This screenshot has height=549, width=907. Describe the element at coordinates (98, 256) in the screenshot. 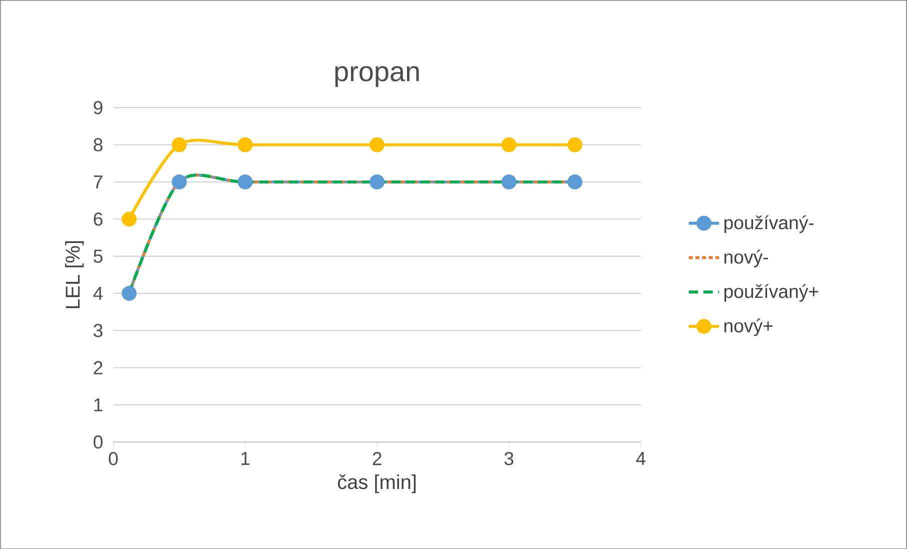

I see `y-tick-label: 5` at that location.